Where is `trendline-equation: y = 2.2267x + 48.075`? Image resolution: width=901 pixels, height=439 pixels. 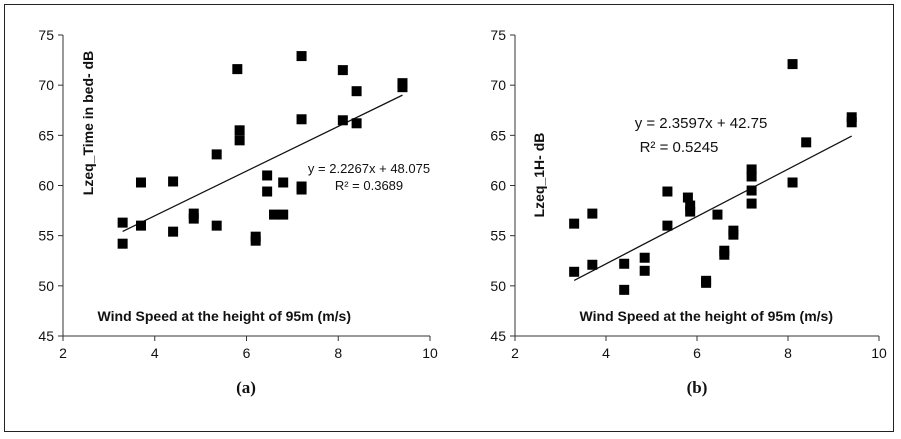 trendline-equation: y = 2.2267x + 48.075 is located at coordinates (369, 168).